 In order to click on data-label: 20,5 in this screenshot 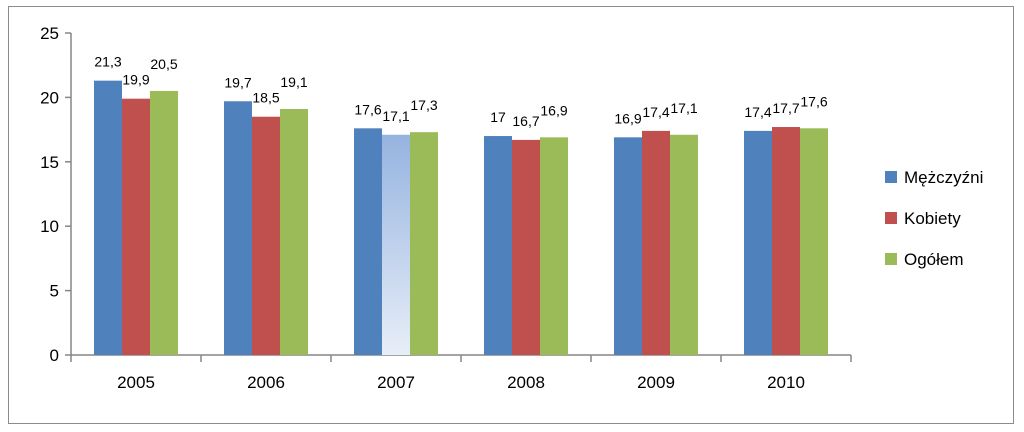, I will do `click(163, 64)`.